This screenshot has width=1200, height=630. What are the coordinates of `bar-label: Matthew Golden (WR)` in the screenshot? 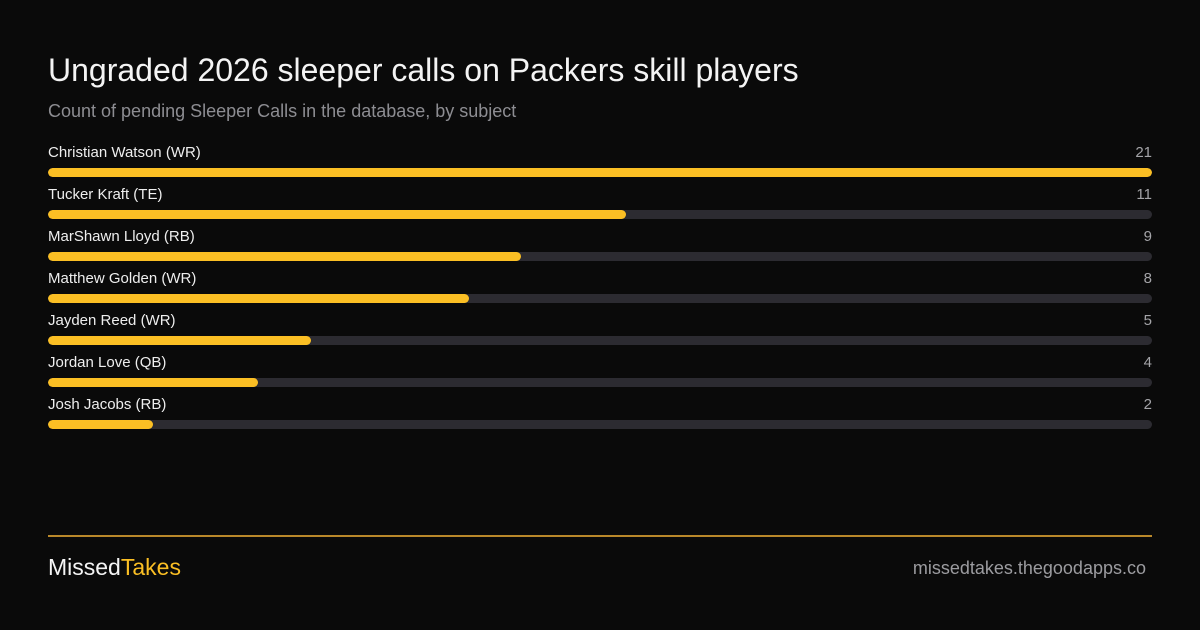 It's located at (122, 278).